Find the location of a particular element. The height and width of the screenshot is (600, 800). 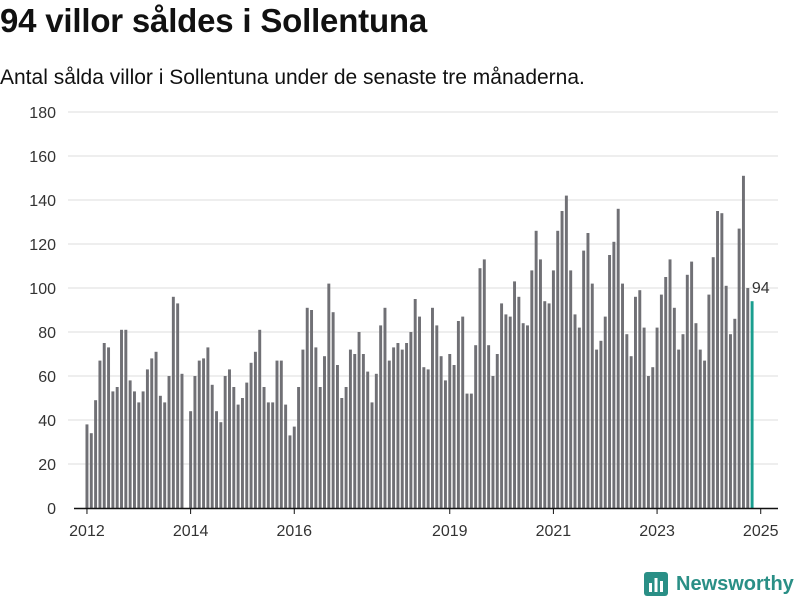

y-tick-label: 0 is located at coordinates (51, 509).